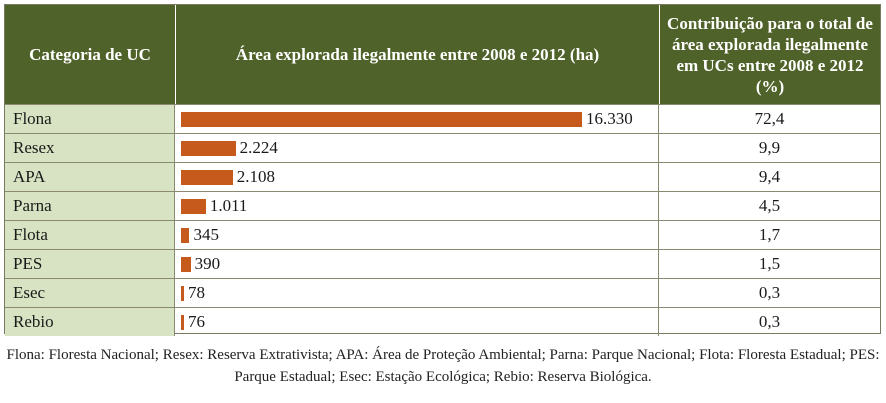 This screenshot has width=886, height=403. Describe the element at coordinates (255, 176) in the screenshot. I see `area-value-label: 2.108` at that location.